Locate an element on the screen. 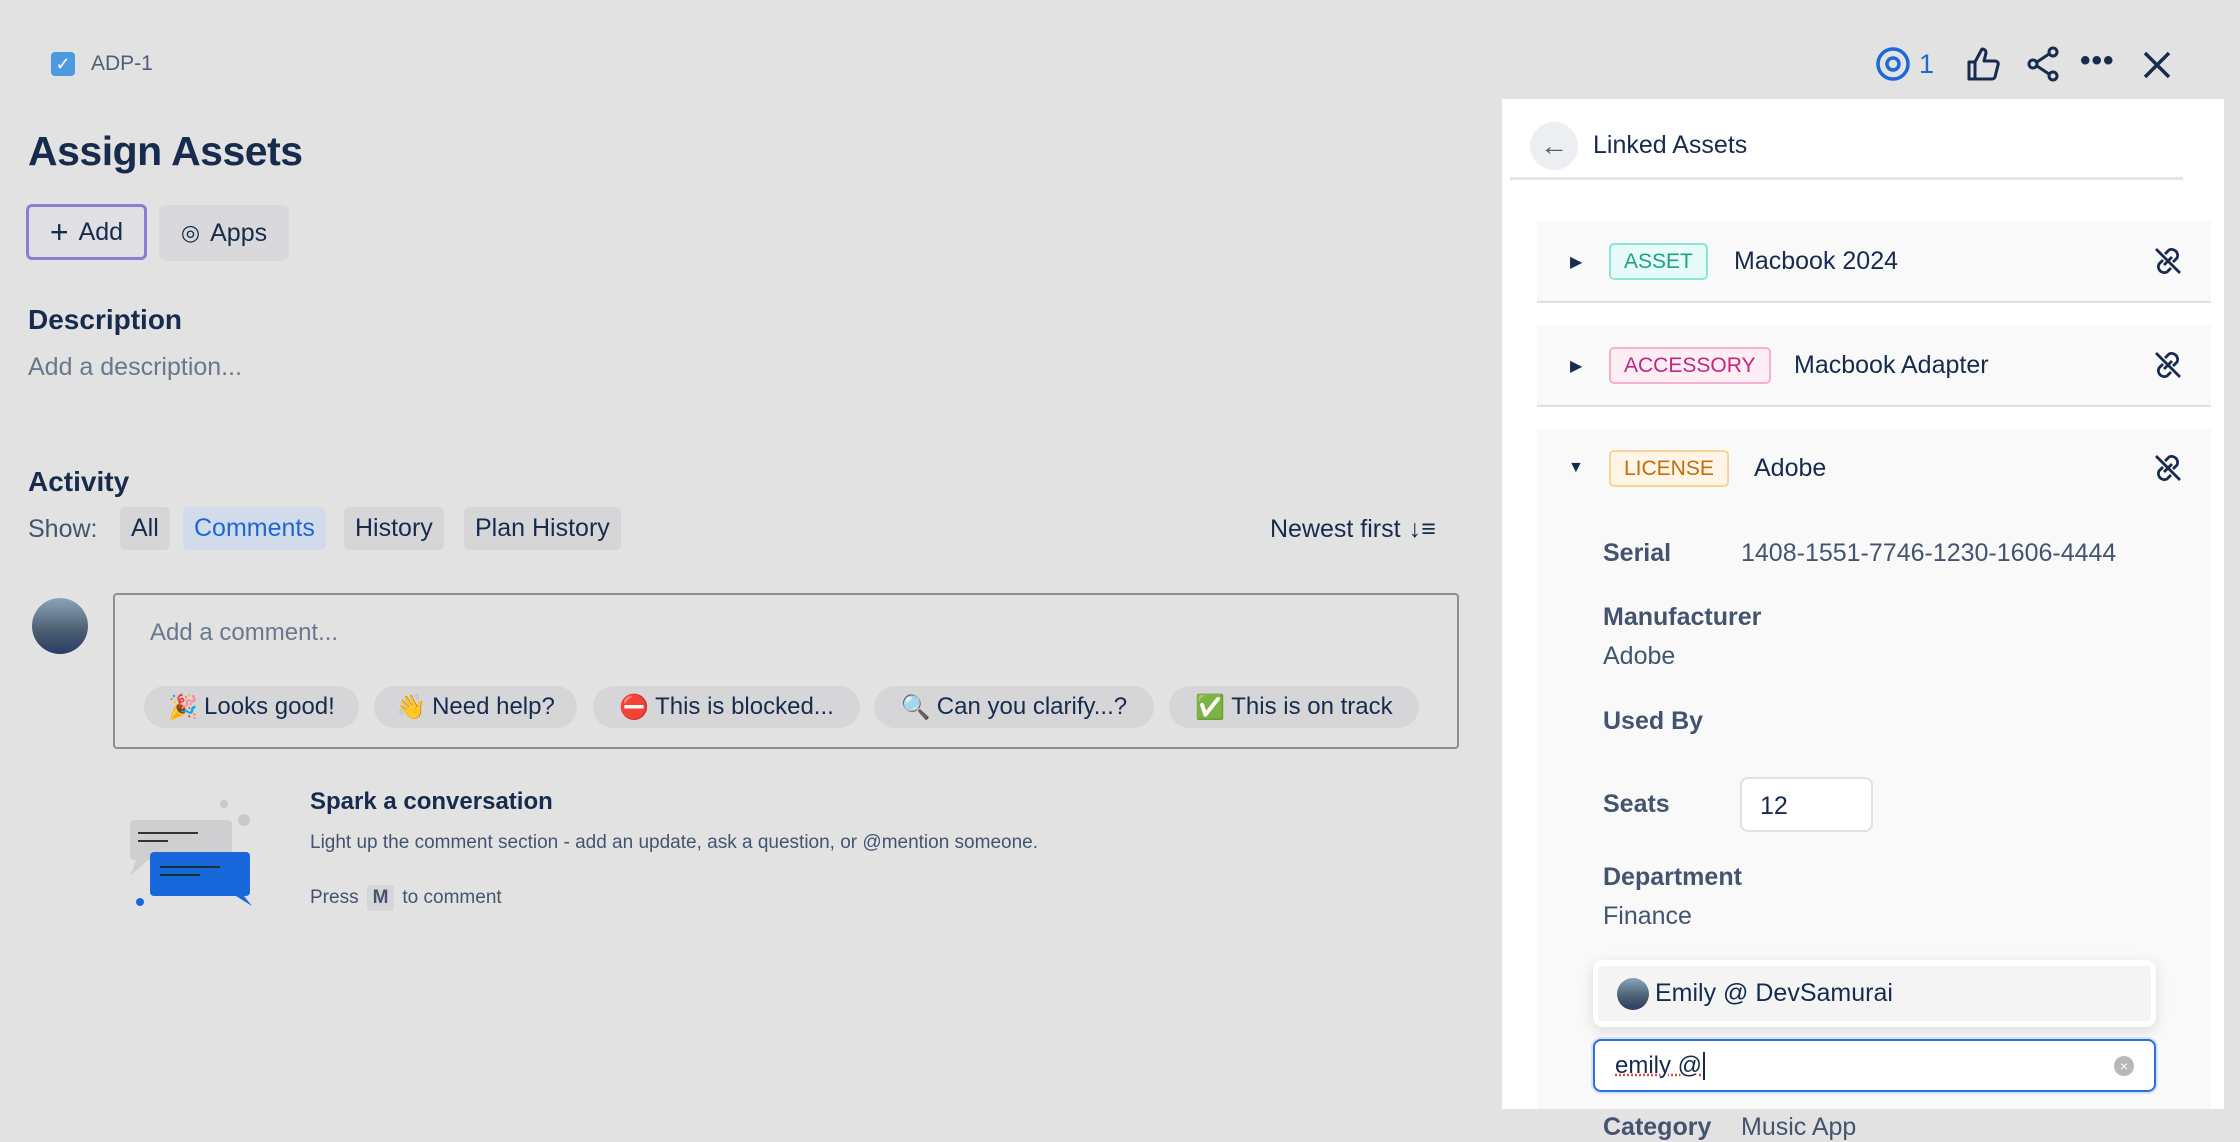  seats-input: 12 is located at coordinates (1806, 804).